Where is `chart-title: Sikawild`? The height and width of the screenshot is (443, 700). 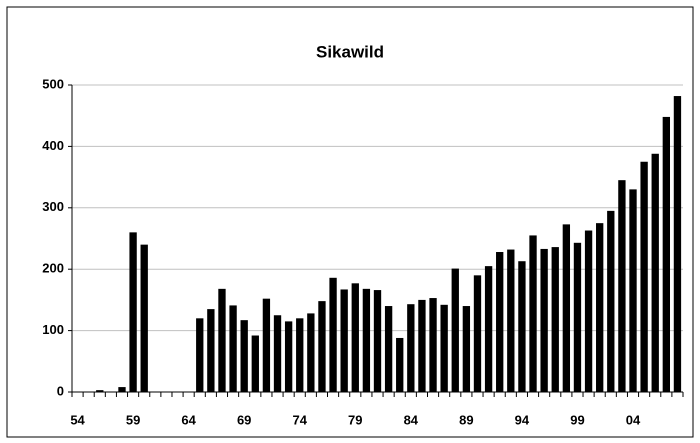
chart-title: Sikawild is located at coordinates (350, 51).